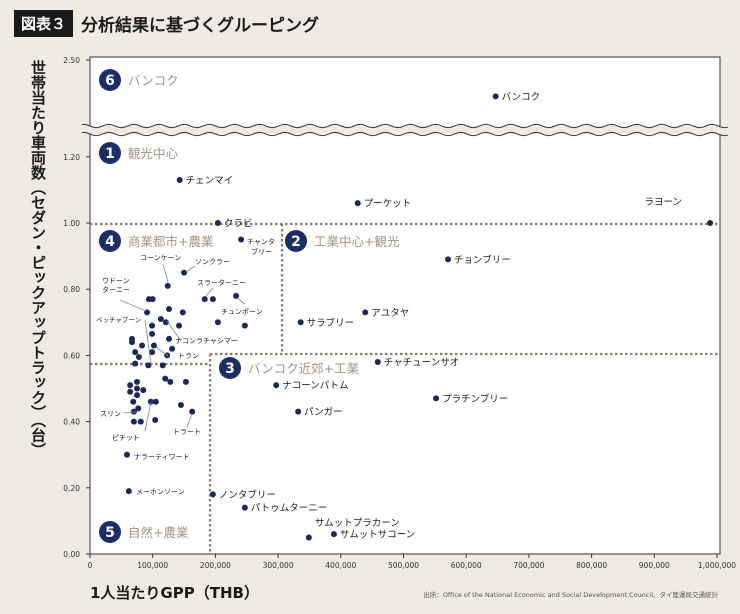 Image resolution: width=740 pixels, height=614 pixels. I want to click on figure-tag: 図表３, so click(44, 23).